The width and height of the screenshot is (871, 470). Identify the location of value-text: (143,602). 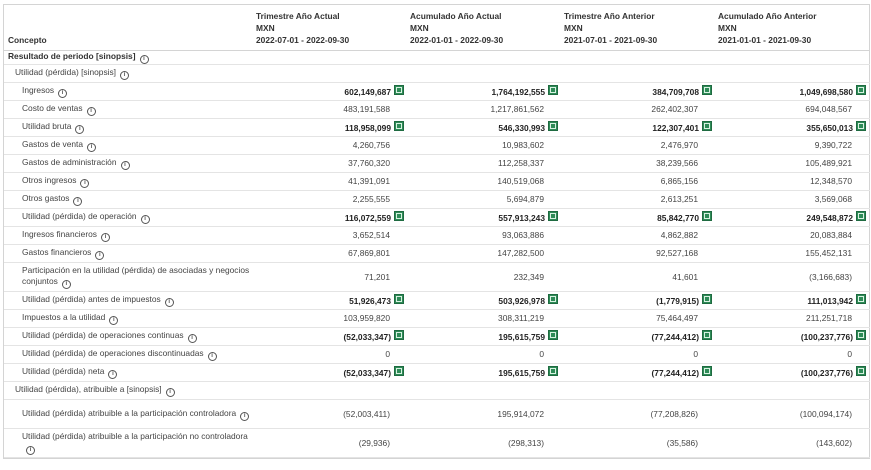
(834, 442).